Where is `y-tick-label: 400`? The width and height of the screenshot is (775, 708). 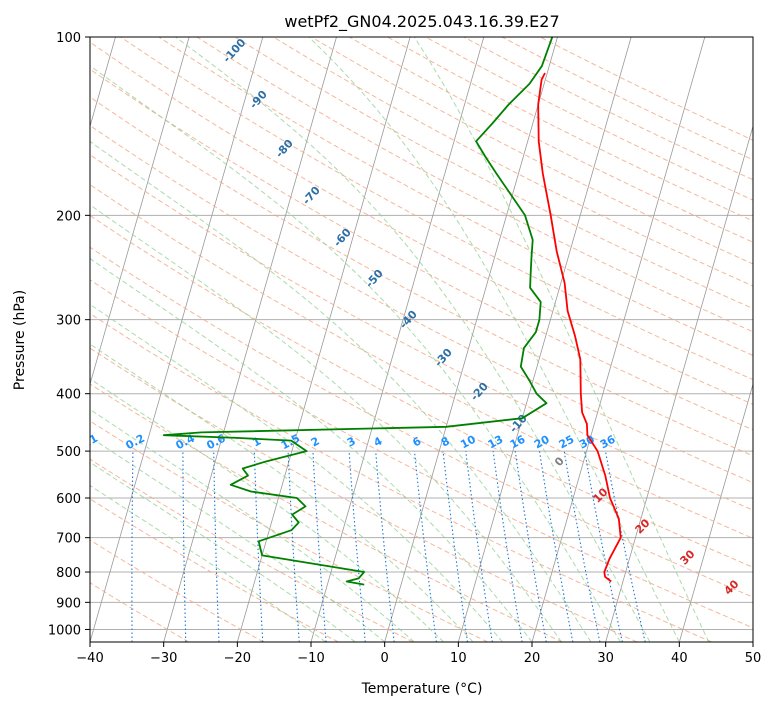
y-tick-label: 400 is located at coordinates (68, 395).